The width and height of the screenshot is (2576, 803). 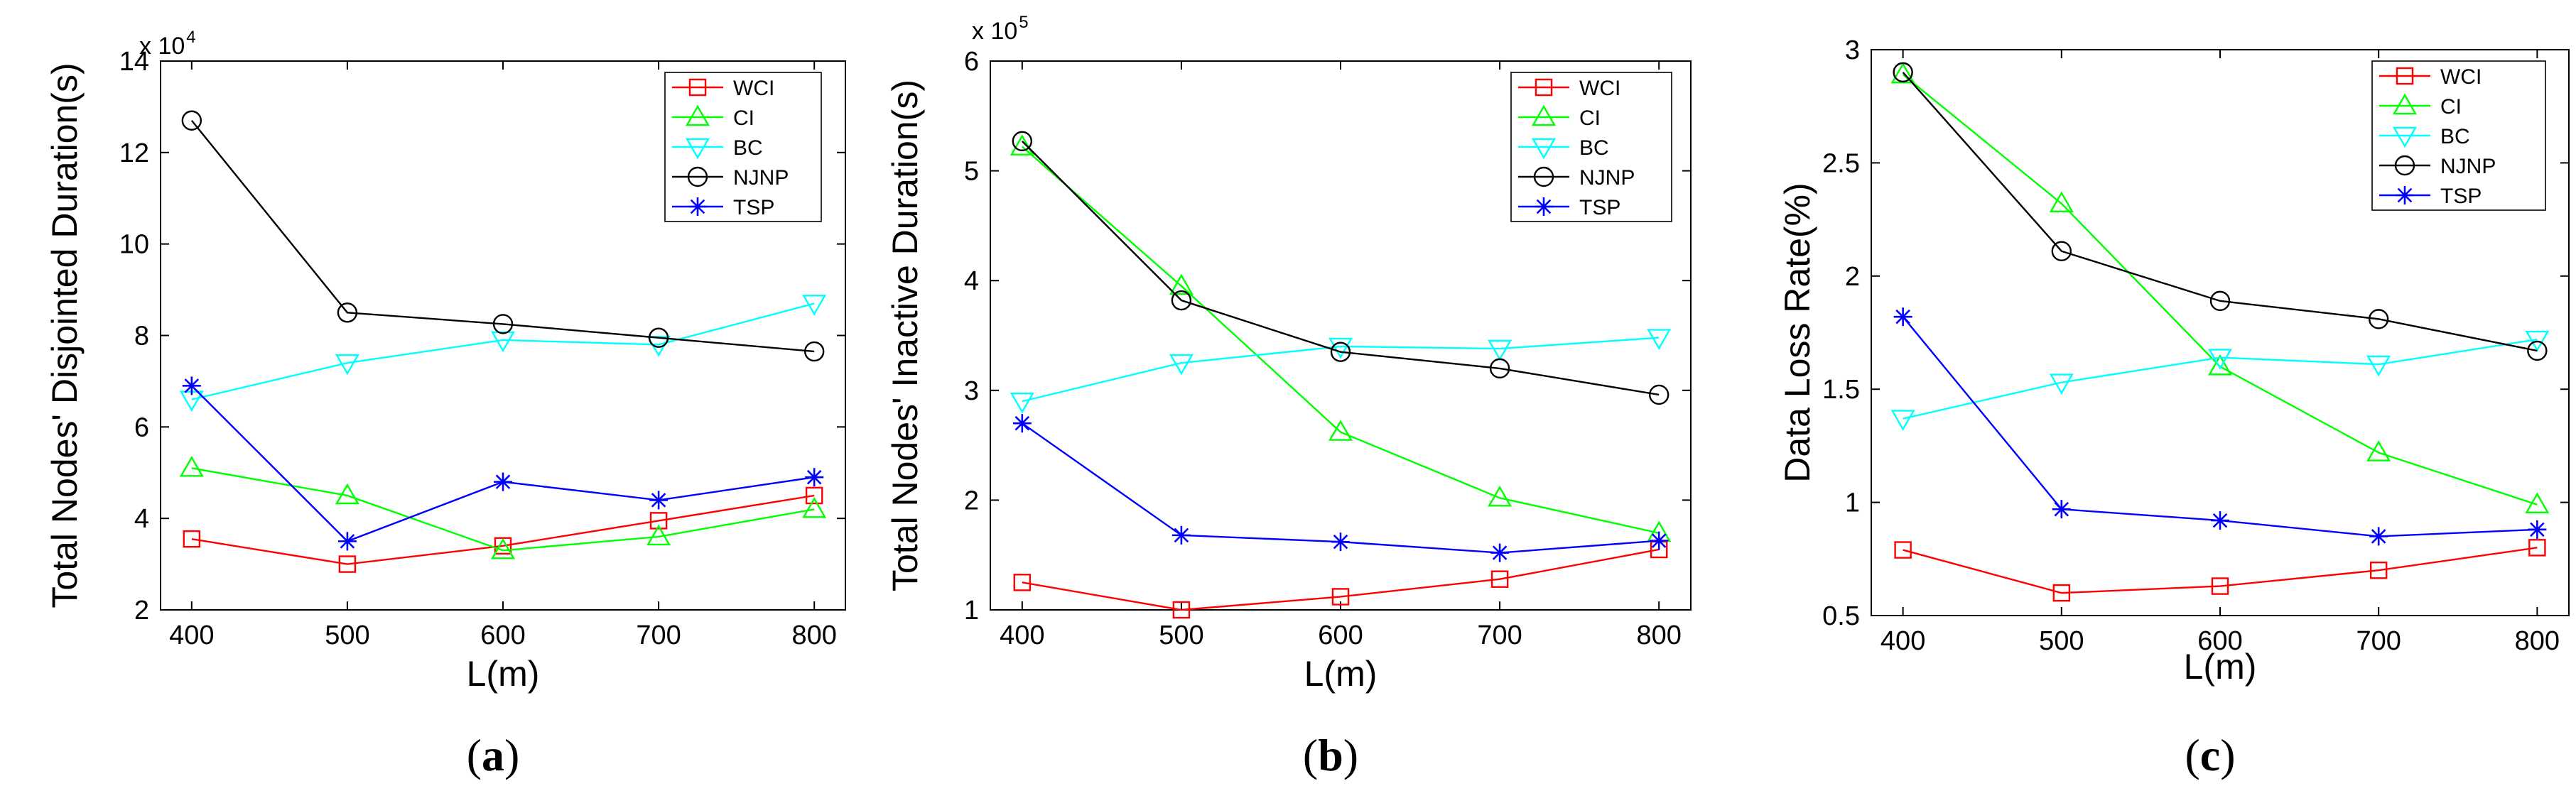 What do you see at coordinates (971, 391) in the screenshot?
I see `y-tick-label: 3` at bounding box center [971, 391].